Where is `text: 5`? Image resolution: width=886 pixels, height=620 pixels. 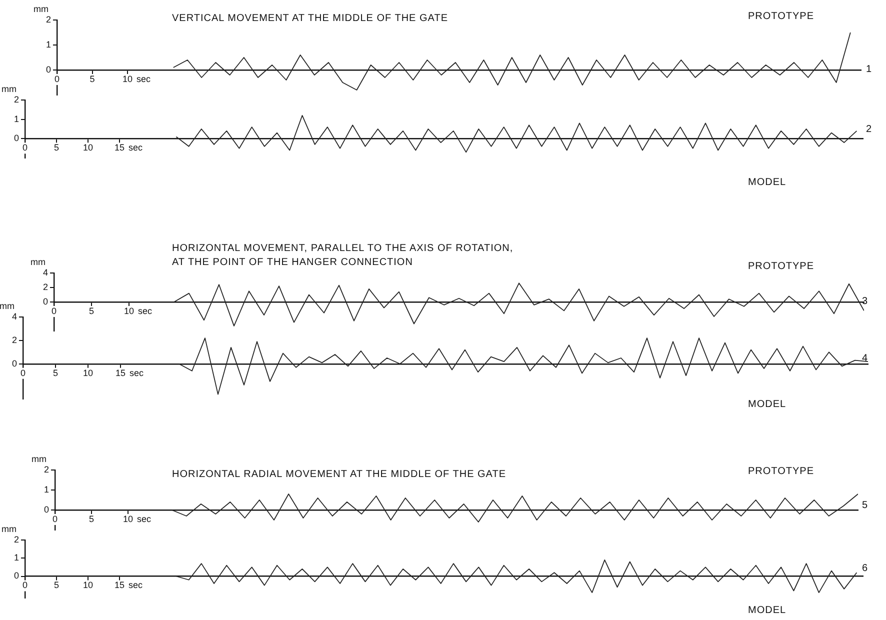 text: 5 is located at coordinates (865, 506).